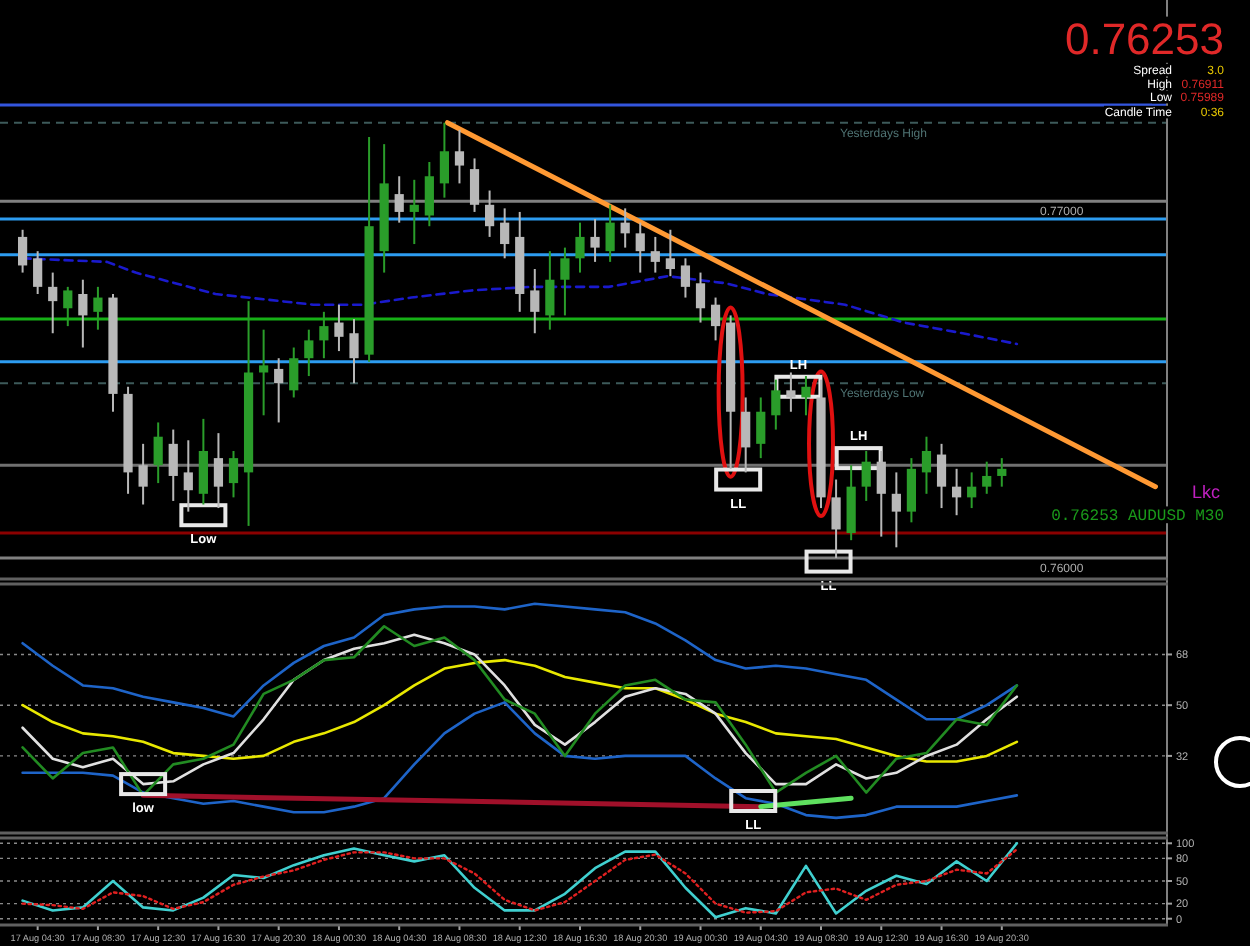 The image size is (1250, 946). Describe the element at coordinates (1206, 492) in the screenshot. I see `text: Lkc` at that location.